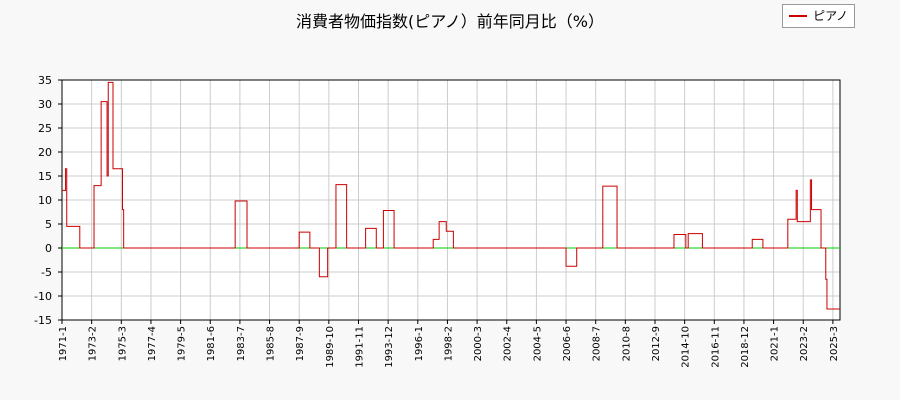 This screenshot has width=900, height=400. What do you see at coordinates (122, 343) in the screenshot?
I see `x-tick-label: 1975-3` at bounding box center [122, 343].